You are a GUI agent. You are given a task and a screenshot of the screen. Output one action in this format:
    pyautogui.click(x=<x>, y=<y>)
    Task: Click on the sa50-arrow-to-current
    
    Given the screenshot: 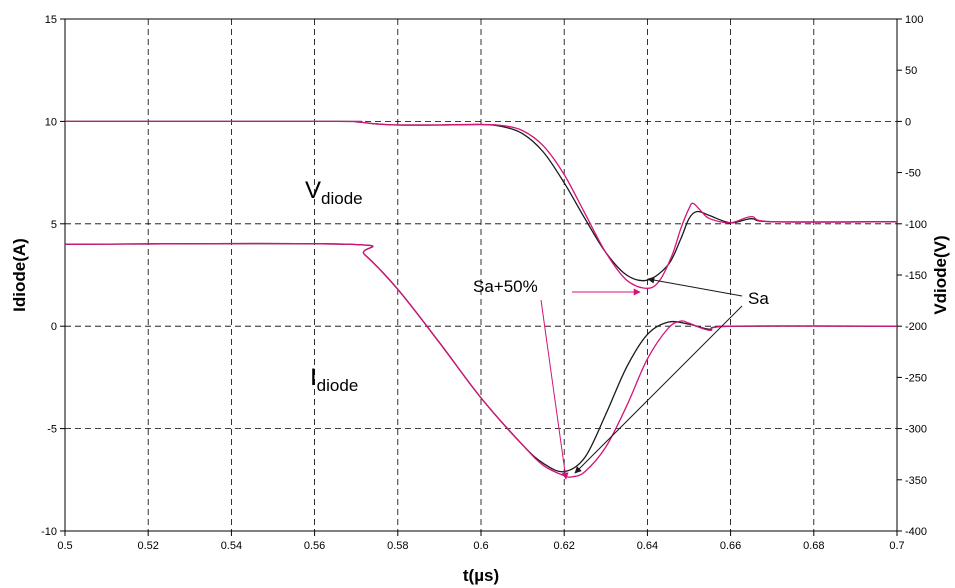 What is the action you would take?
    pyautogui.click(x=554, y=389)
    